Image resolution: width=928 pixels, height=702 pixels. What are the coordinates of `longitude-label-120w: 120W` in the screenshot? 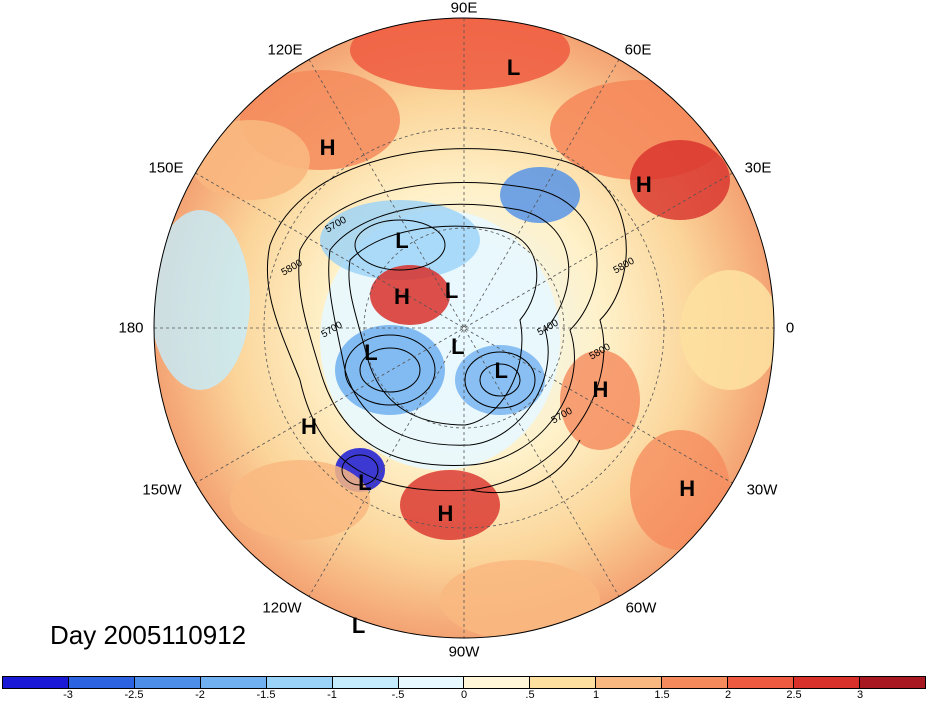 It's located at (282, 608).